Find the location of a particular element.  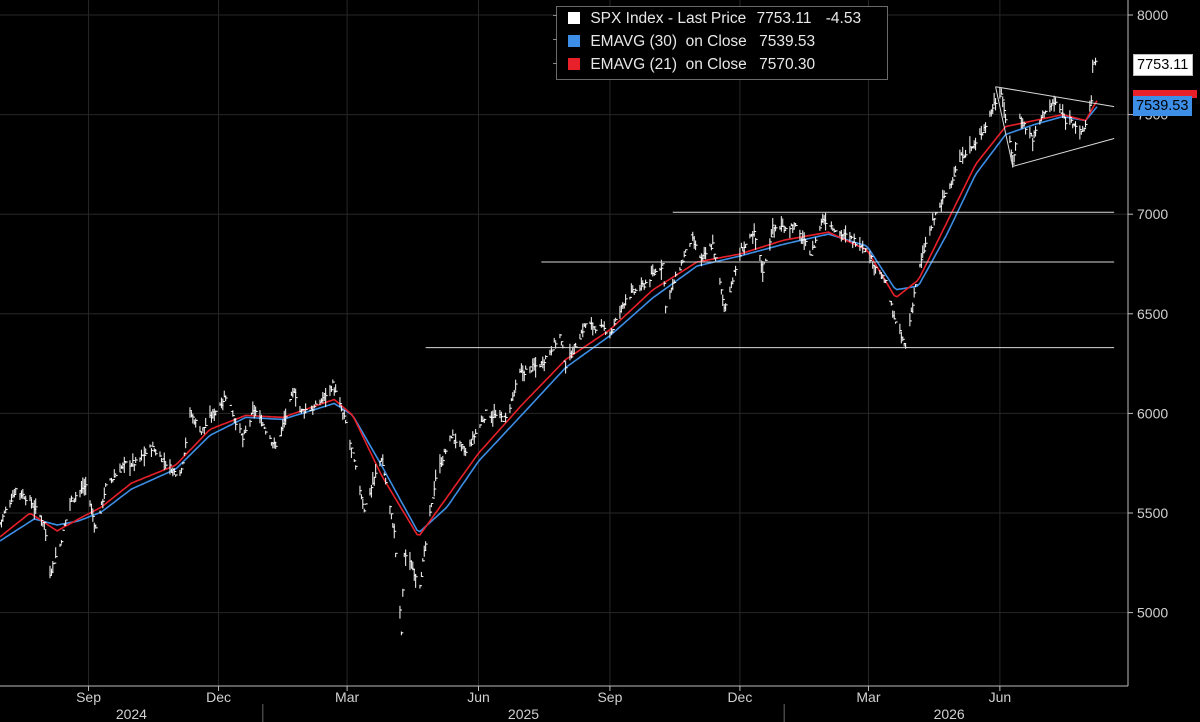

last-price-value: 7753.11 is located at coordinates (1163, 65).